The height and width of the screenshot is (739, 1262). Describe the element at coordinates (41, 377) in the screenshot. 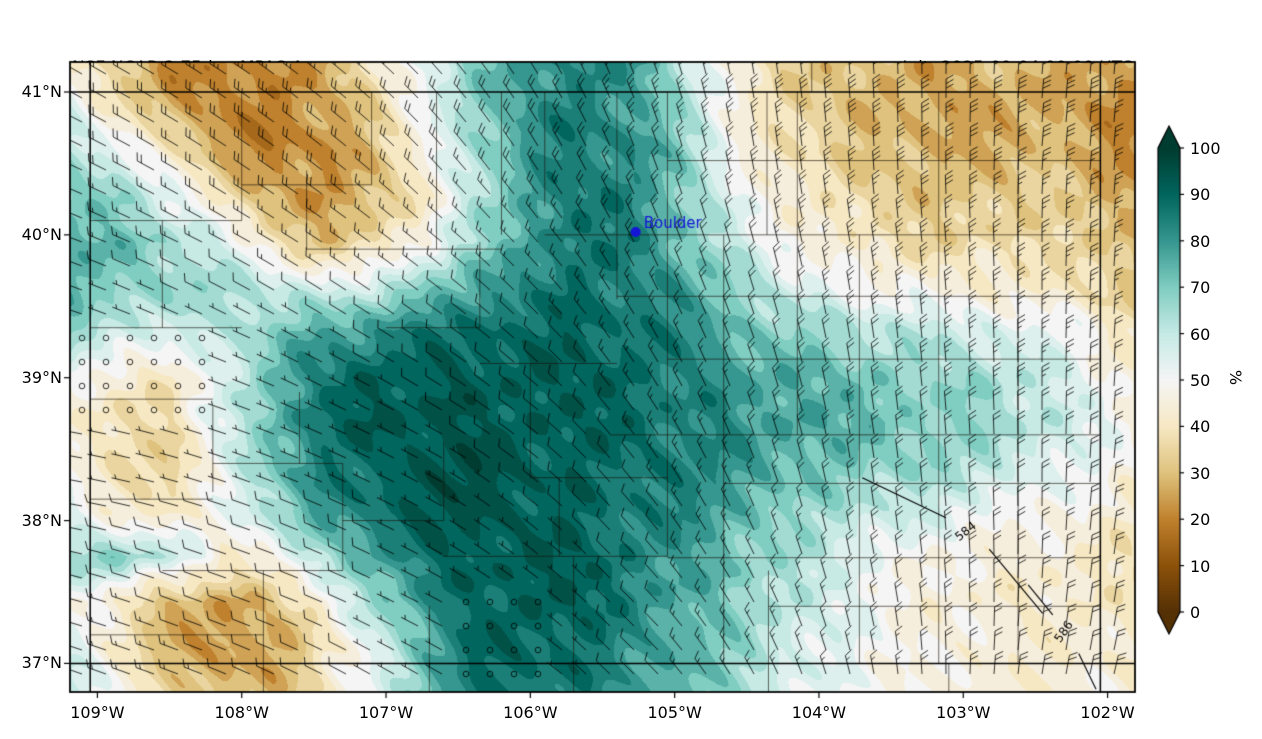

I see `y-tick-label: 39°N` at that location.